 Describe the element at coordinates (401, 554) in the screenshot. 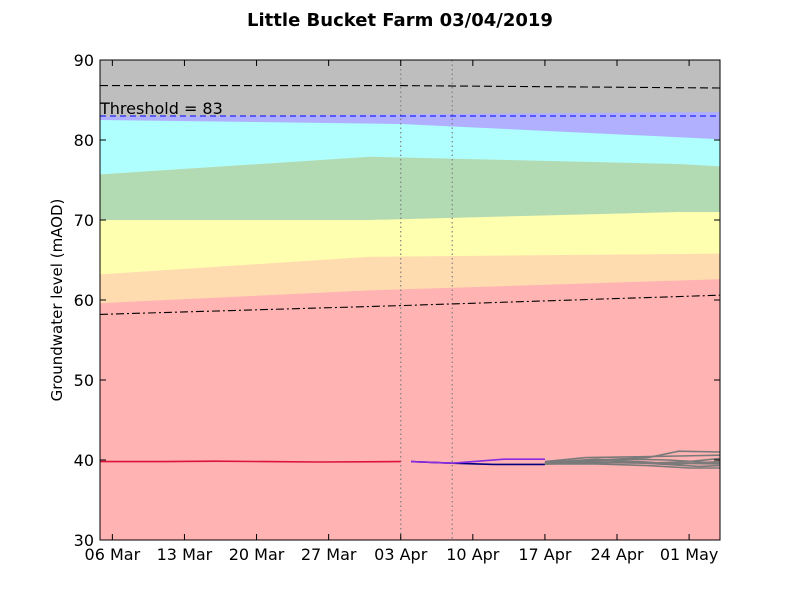

I see `x-tick-label: 03 Apr` at that location.